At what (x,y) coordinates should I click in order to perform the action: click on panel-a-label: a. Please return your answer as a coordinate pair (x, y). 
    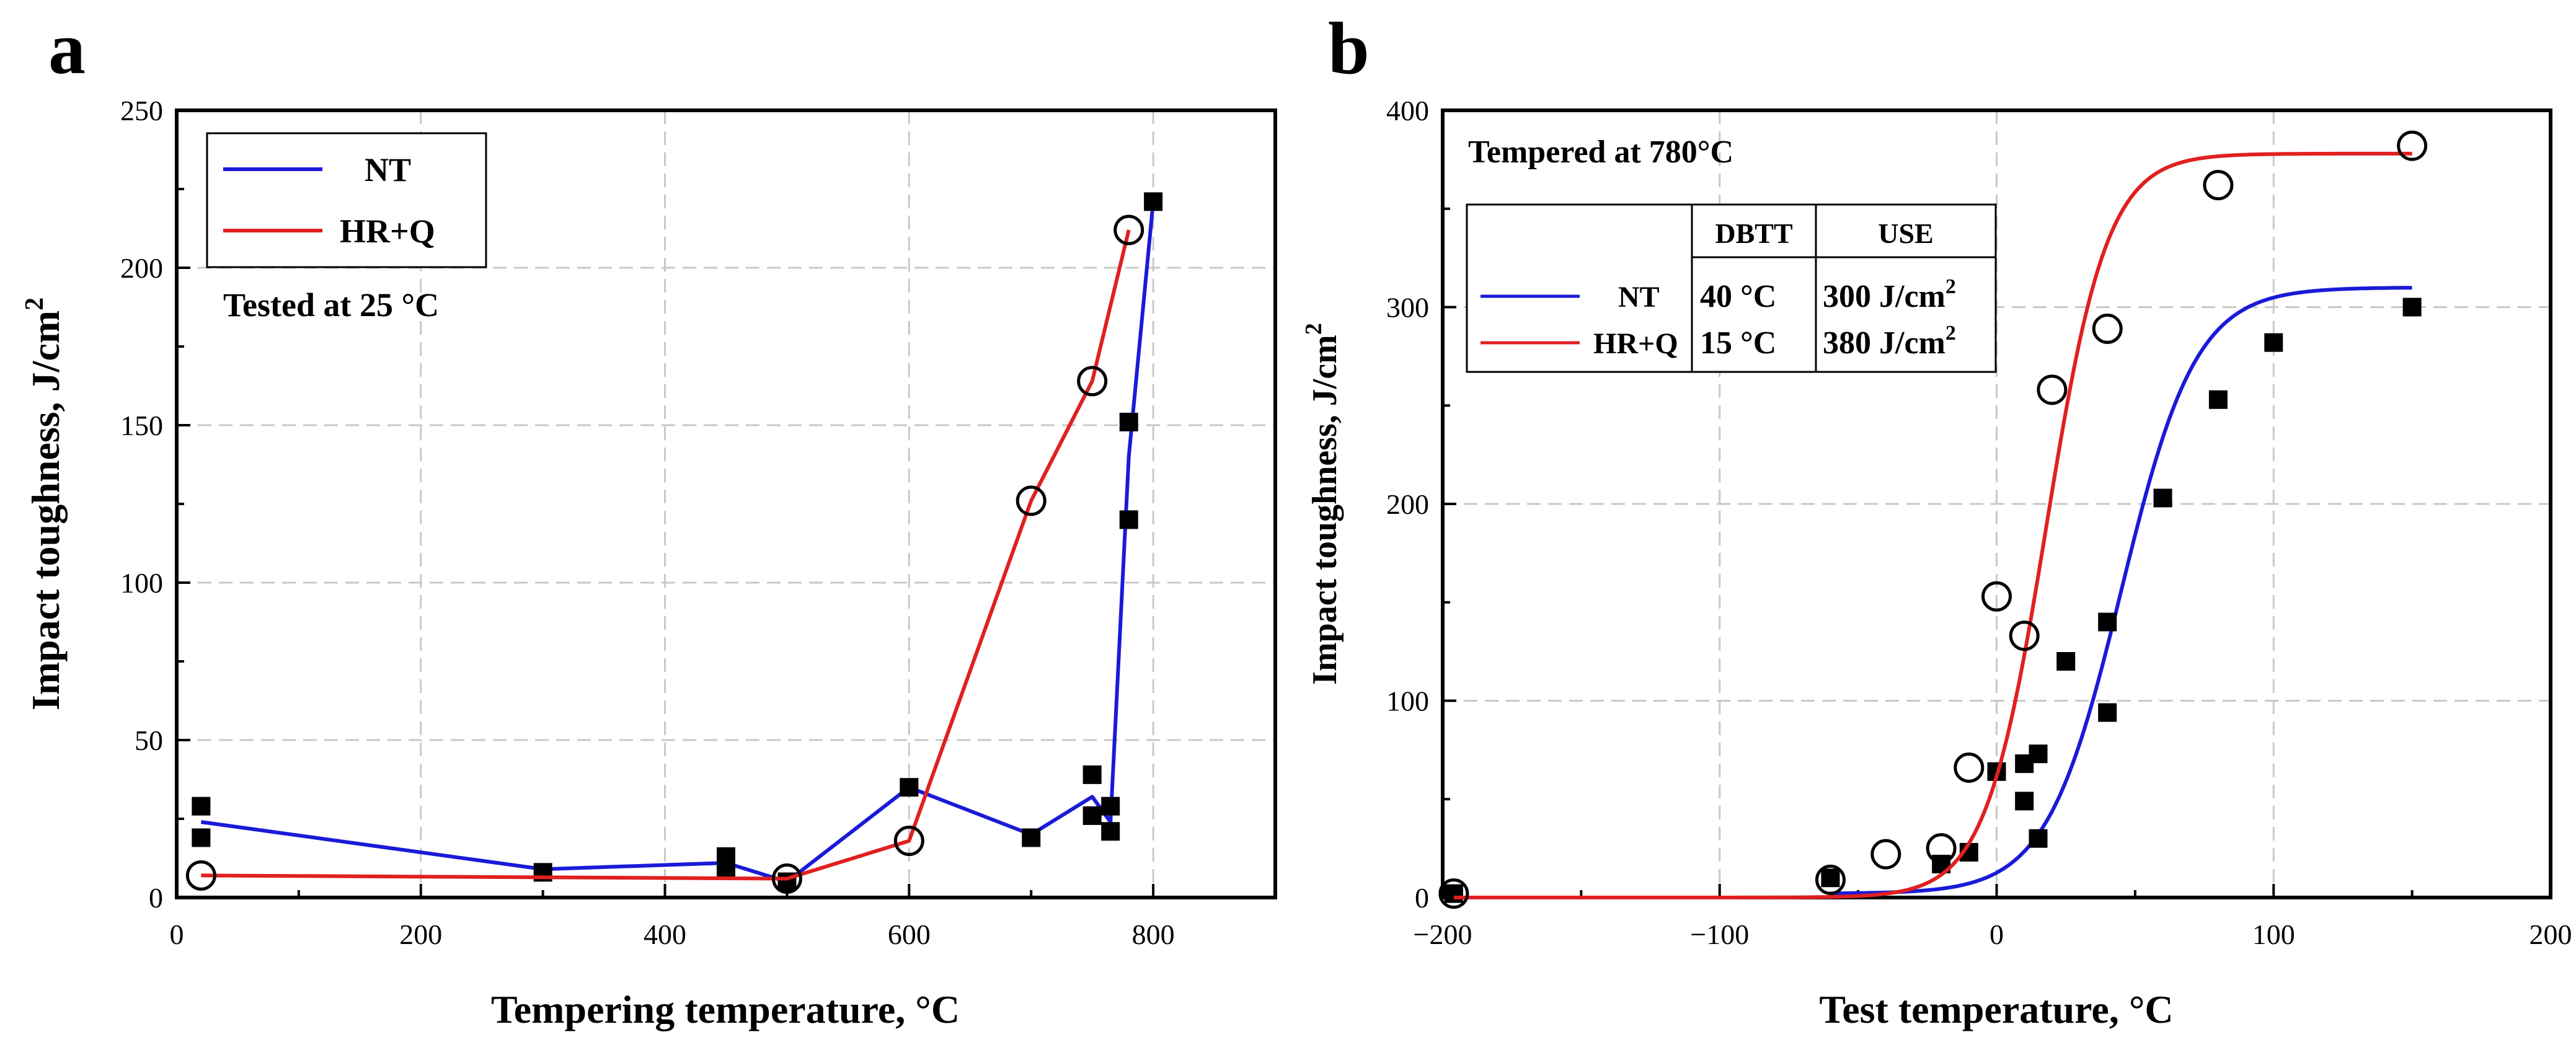
    Looking at the image, I should click on (67, 48).